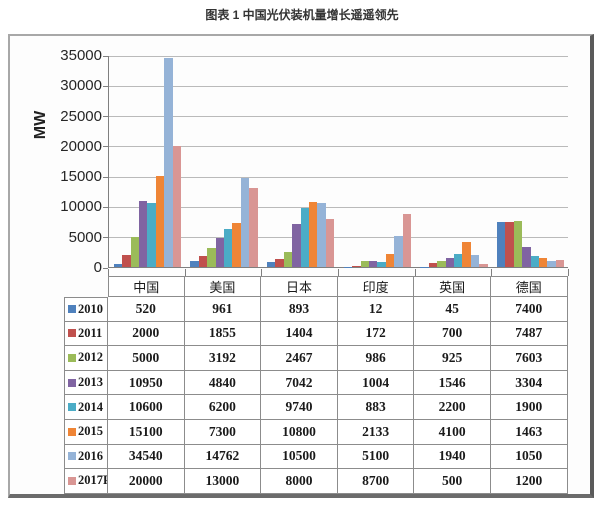 The image size is (604, 506). Describe the element at coordinates (146, 309) in the screenshot. I see `table-value-cell: 520` at that location.